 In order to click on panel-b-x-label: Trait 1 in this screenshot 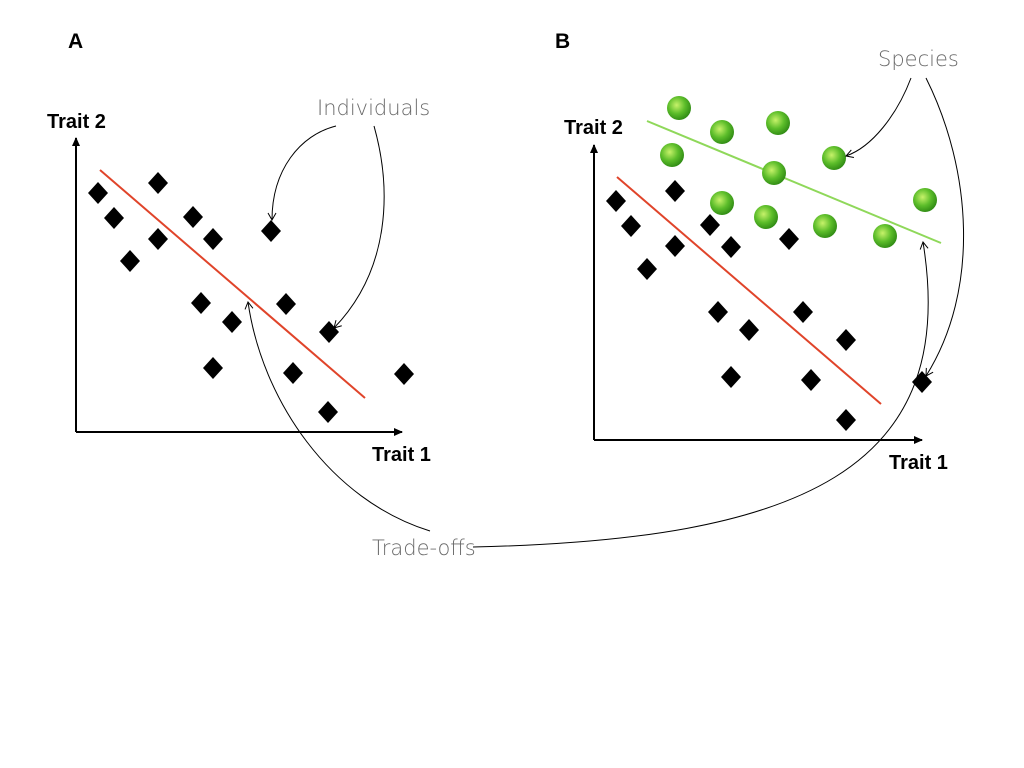, I will do `click(918, 463)`.